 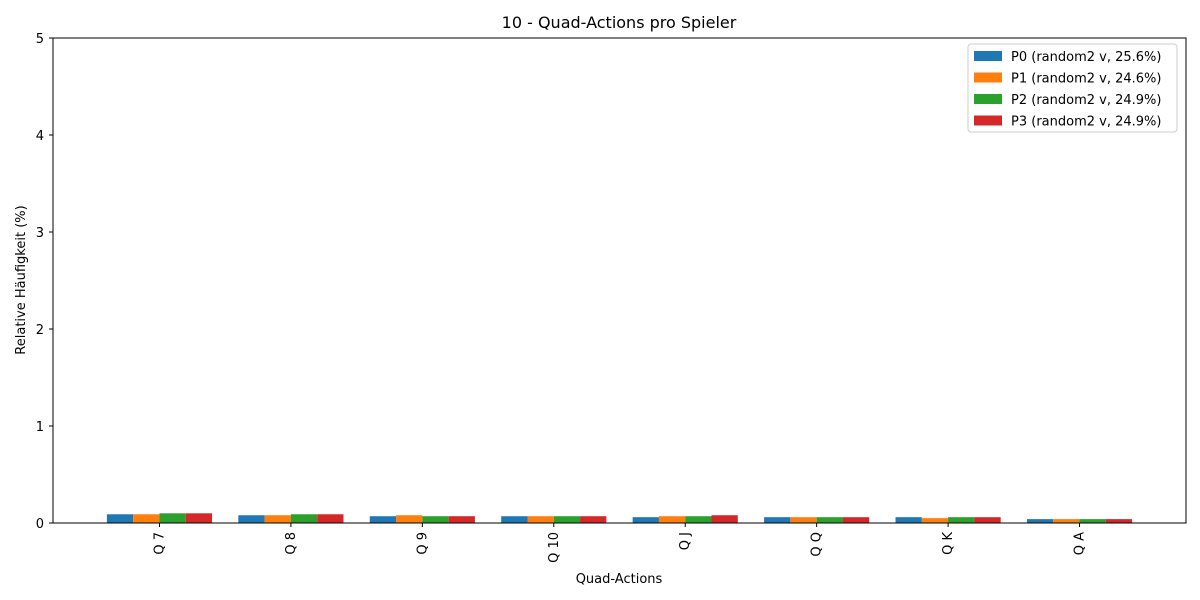 I want to click on x-tick-label: Q A, so click(x=1080, y=543).